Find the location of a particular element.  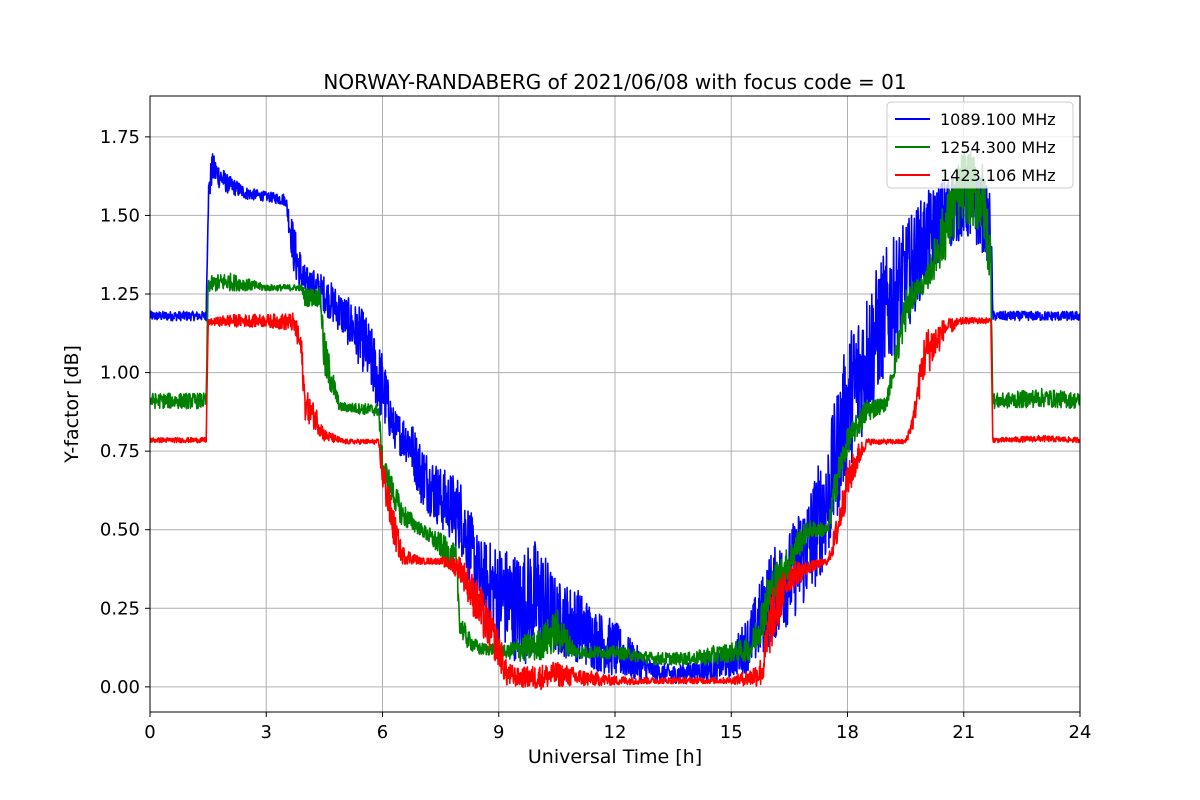

legend-label: 1254.300 MHz is located at coordinates (998, 147).